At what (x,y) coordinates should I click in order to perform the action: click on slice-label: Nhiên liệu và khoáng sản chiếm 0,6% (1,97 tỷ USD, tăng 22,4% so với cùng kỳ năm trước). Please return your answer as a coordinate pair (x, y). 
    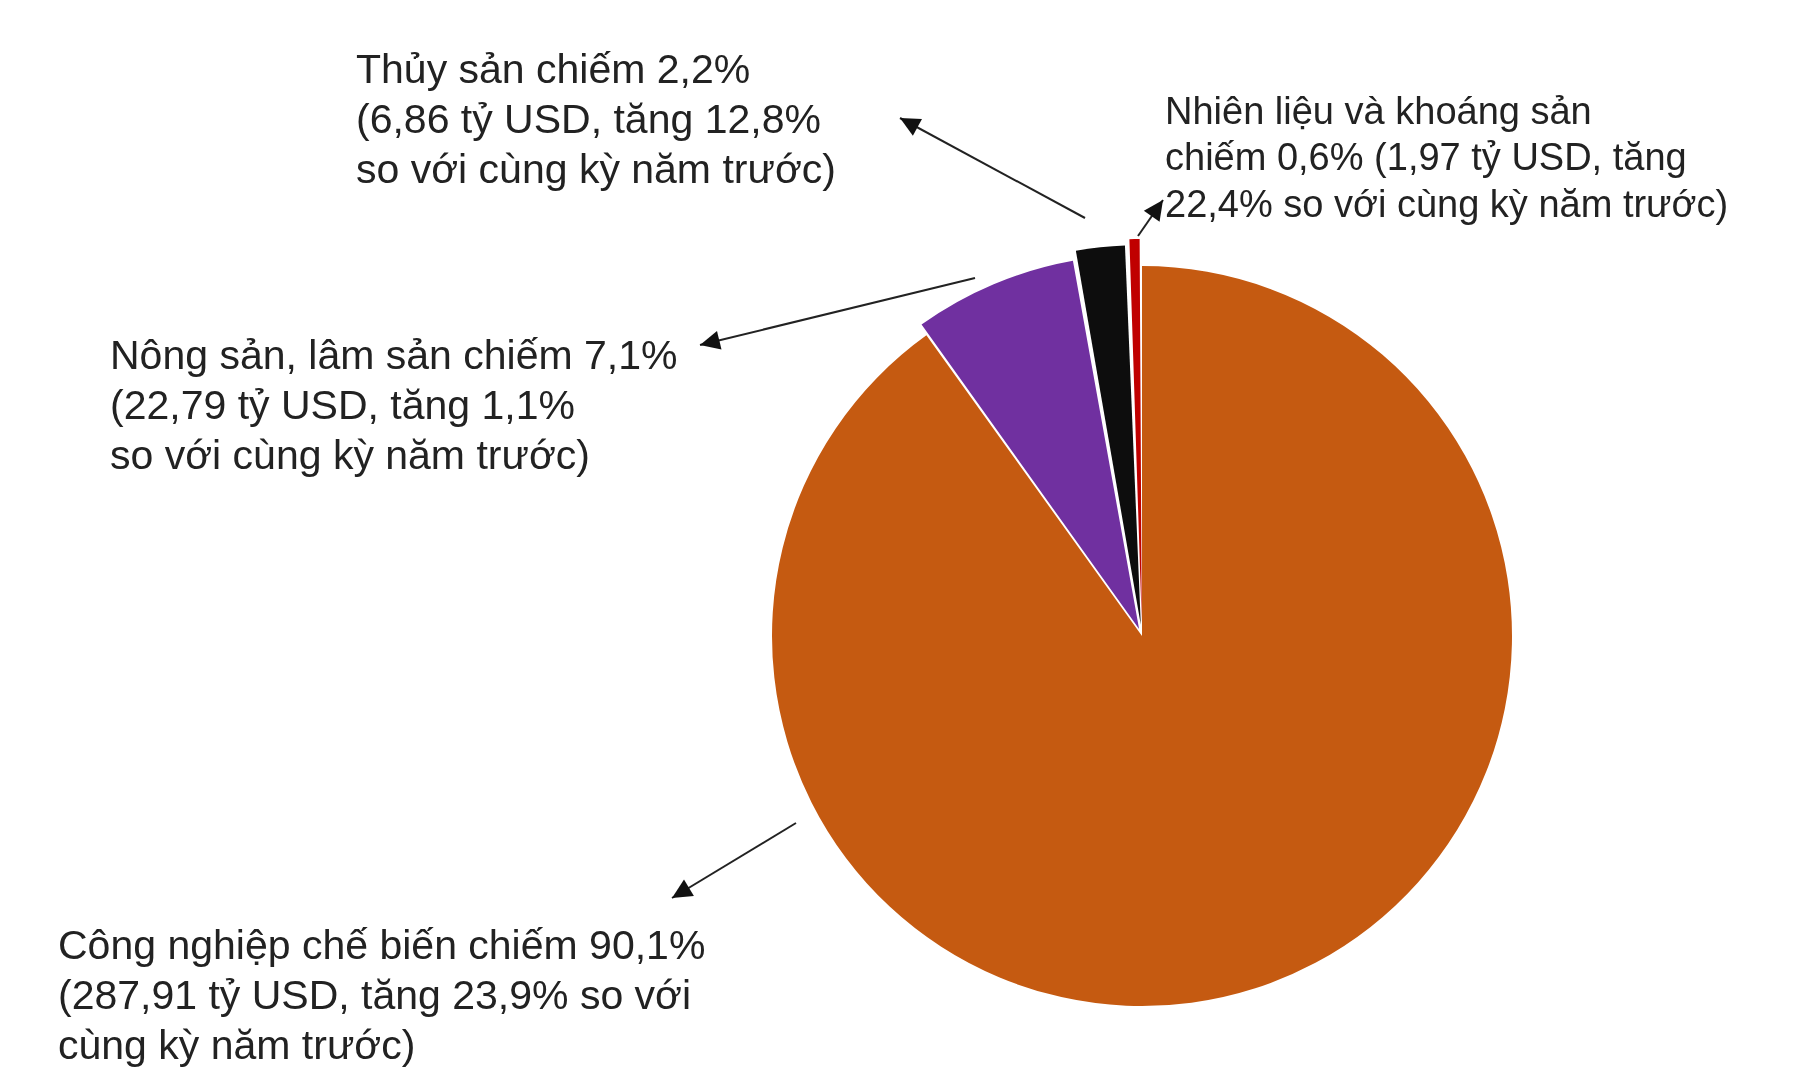
    Looking at the image, I should click on (1447, 158).